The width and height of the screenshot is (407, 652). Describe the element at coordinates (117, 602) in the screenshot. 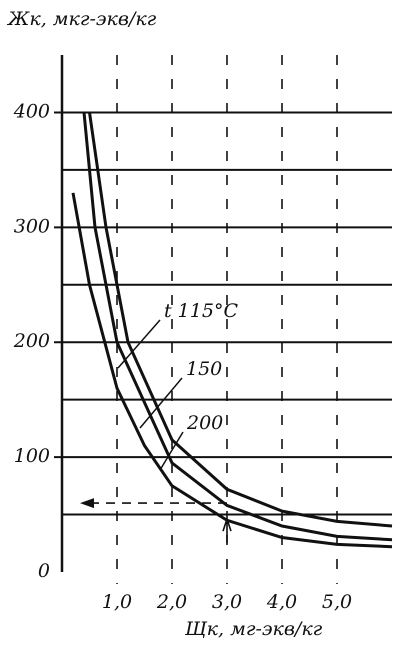

I see `x-tick-label: 1,0` at that location.